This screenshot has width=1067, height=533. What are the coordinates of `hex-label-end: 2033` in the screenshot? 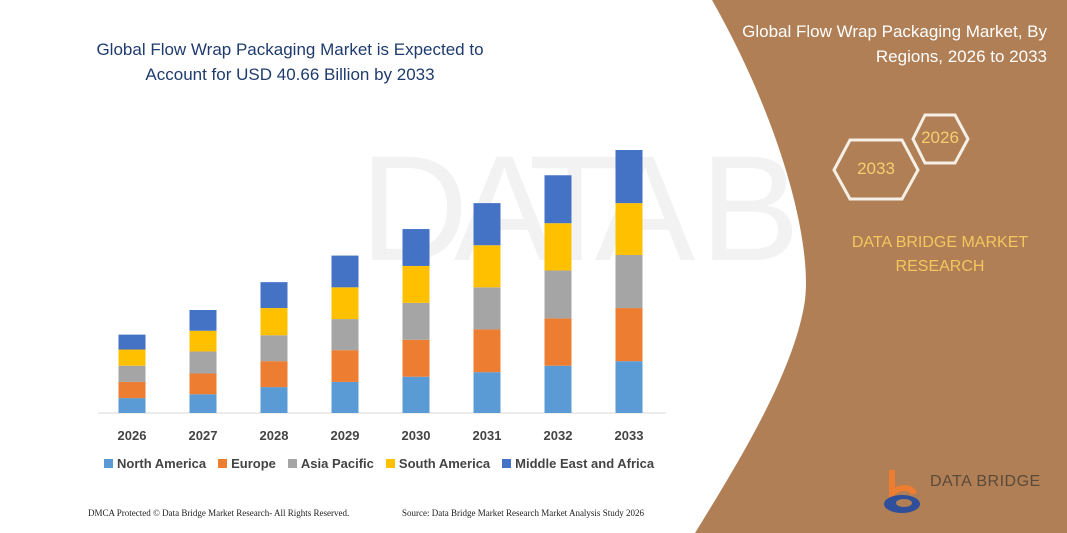 It's located at (876, 168).